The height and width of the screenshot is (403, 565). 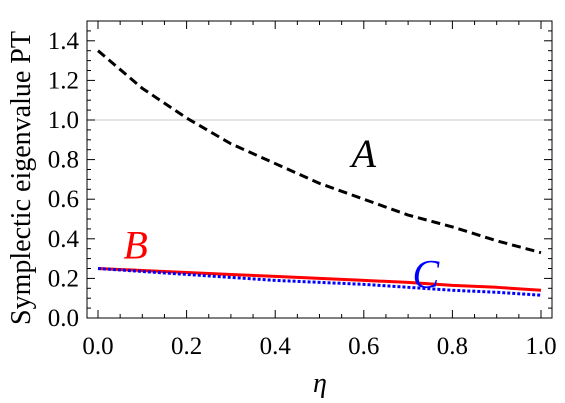 What do you see at coordinates (426, 273) in the screenshot?
I see `curve-label-c: C` at bounding box center [426, 273].